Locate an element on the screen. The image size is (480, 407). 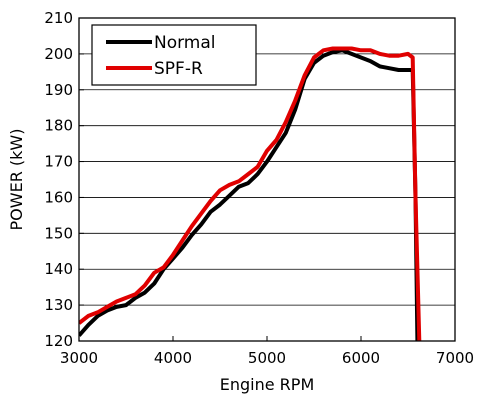
y-tick-label: 190 is located at coordinates (58, 90).